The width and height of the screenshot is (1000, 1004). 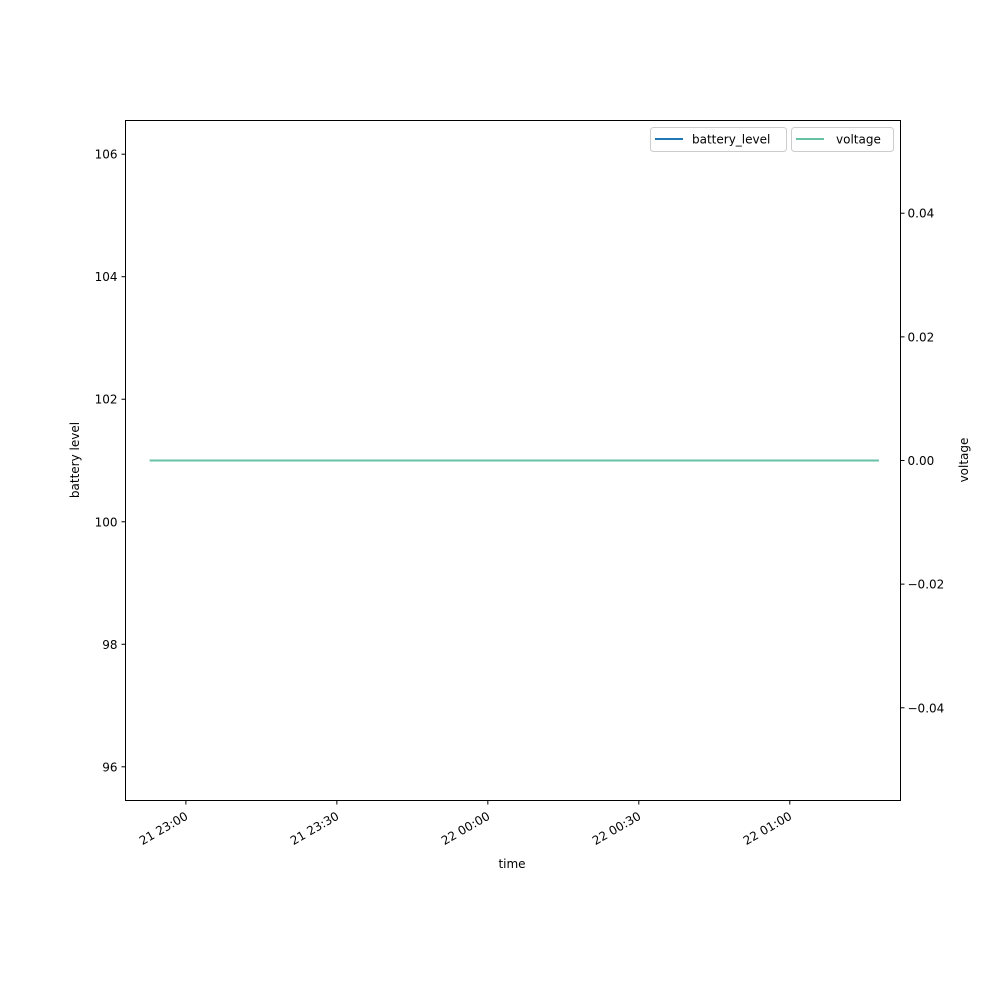 I want to click on right-y-tick-label: 0.02, so click(x=921, y=337).